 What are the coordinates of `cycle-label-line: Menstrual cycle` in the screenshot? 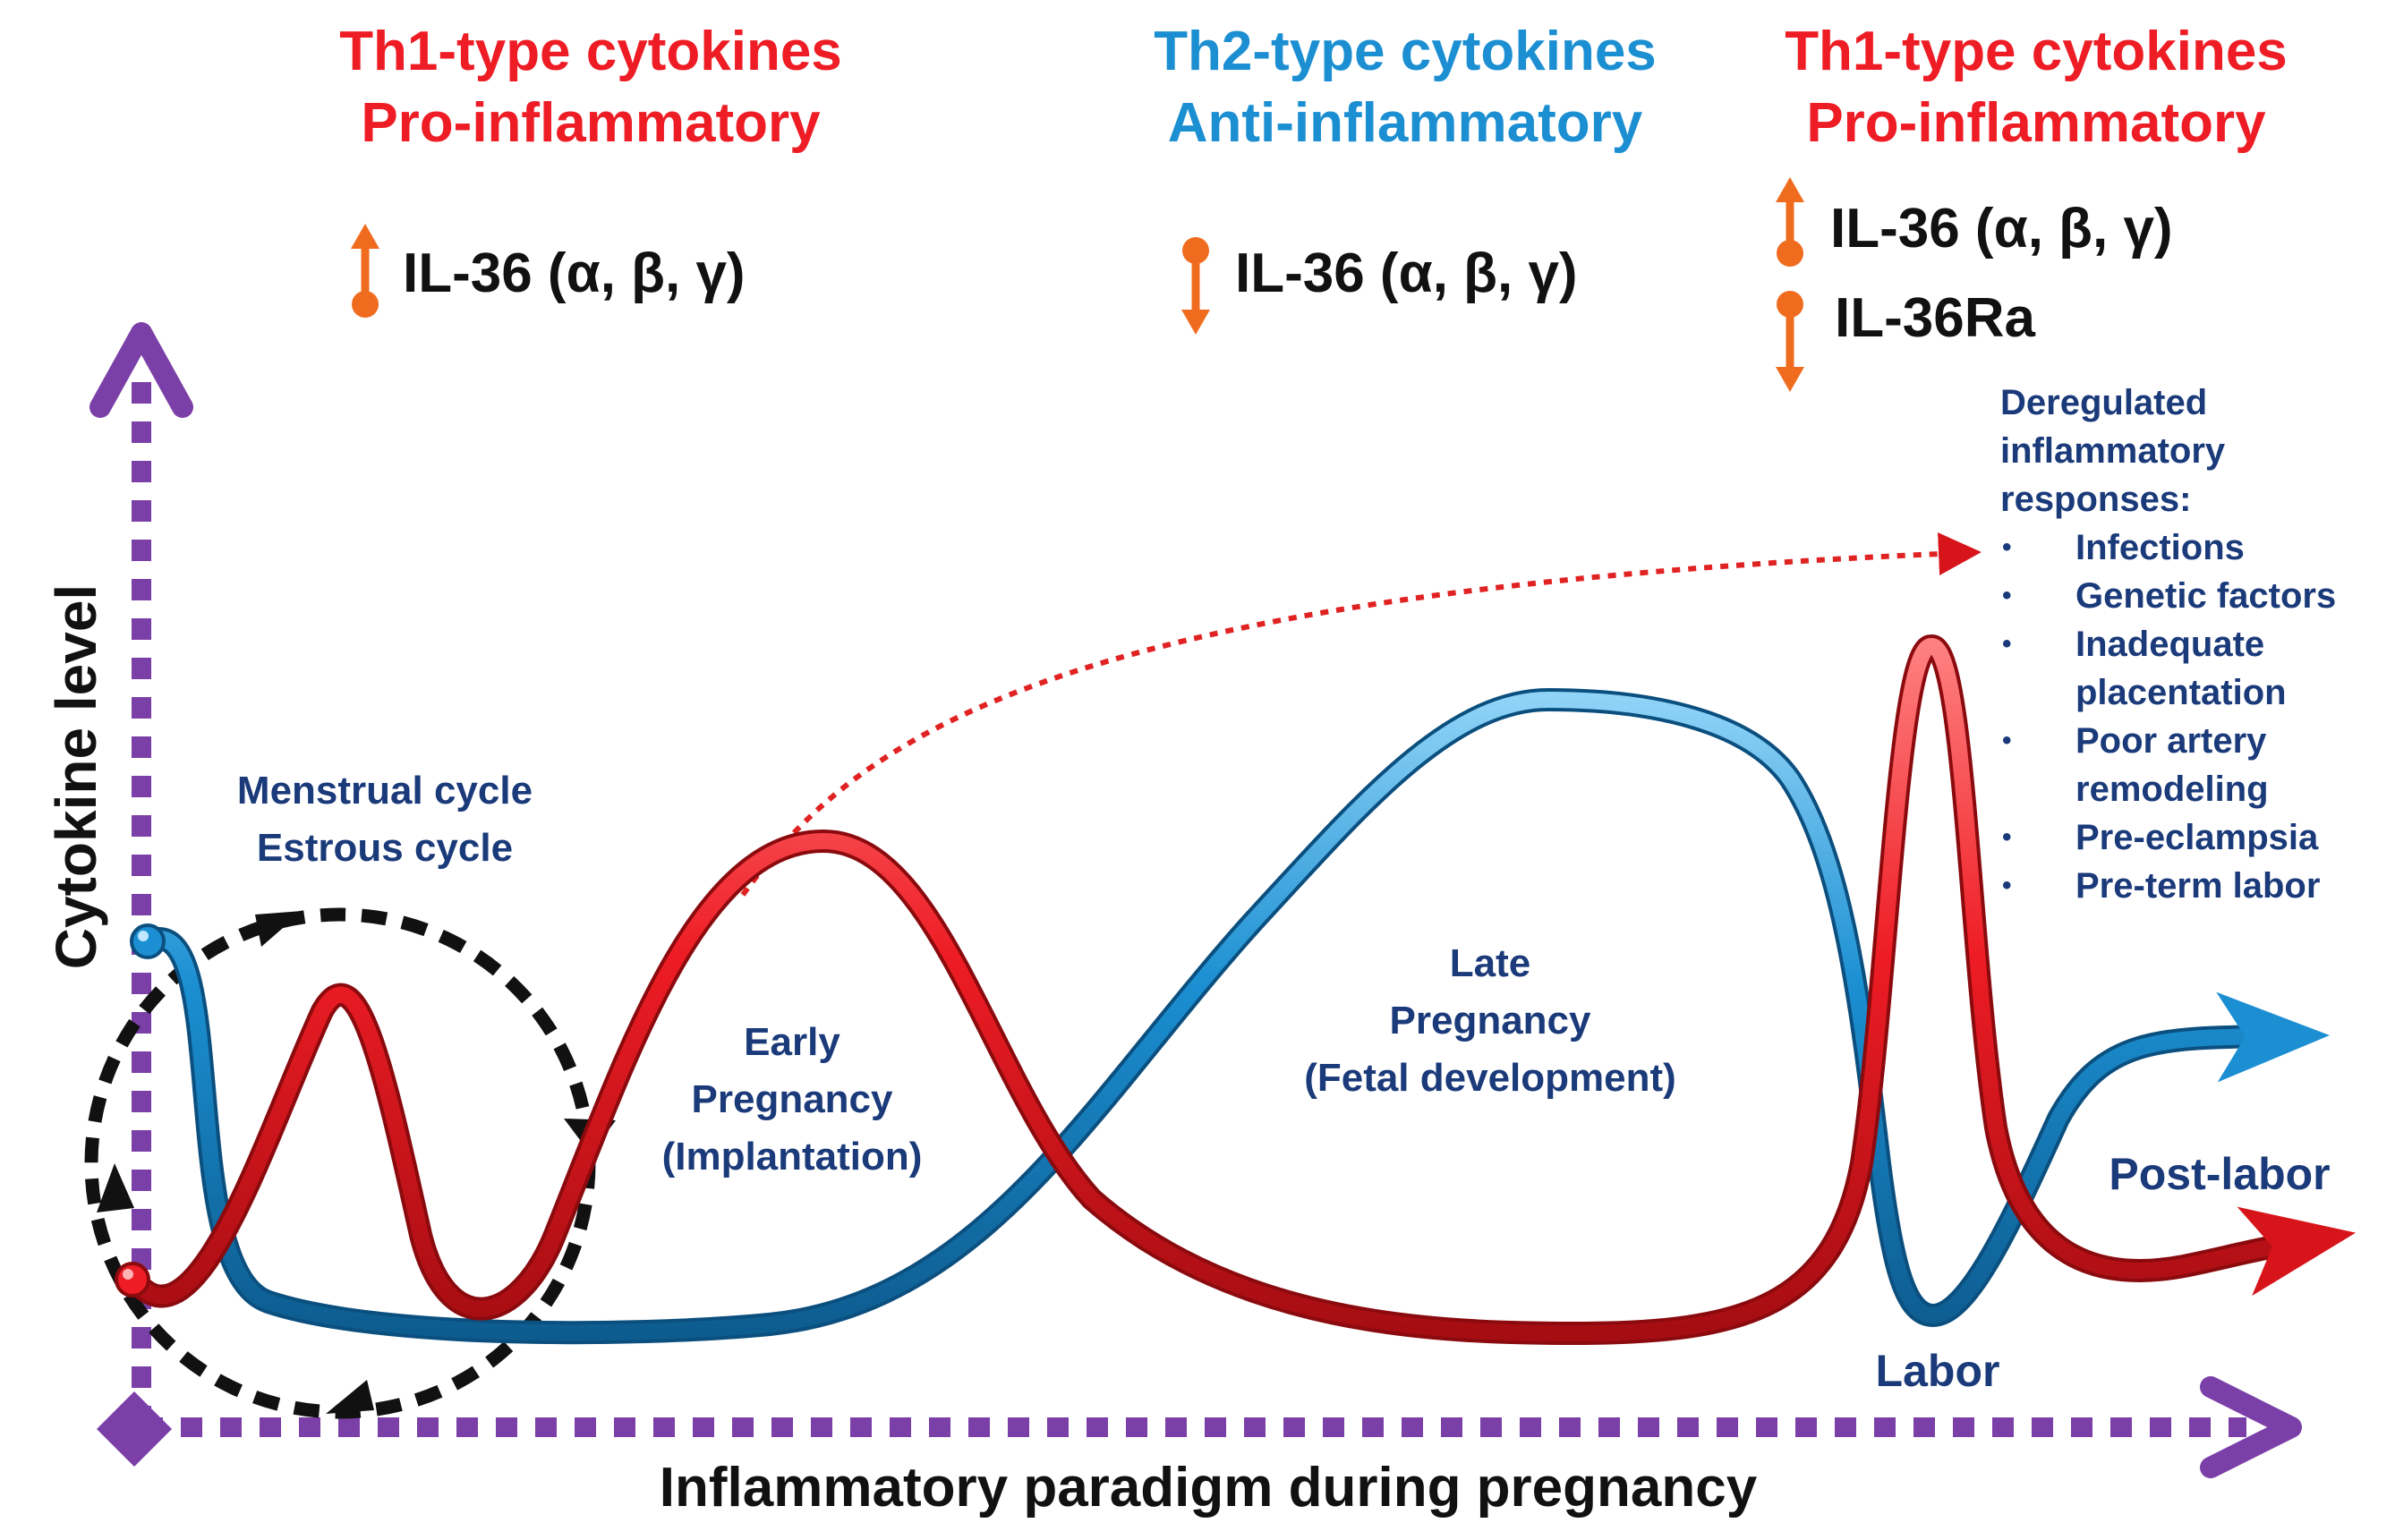 It's located at (384, 791).